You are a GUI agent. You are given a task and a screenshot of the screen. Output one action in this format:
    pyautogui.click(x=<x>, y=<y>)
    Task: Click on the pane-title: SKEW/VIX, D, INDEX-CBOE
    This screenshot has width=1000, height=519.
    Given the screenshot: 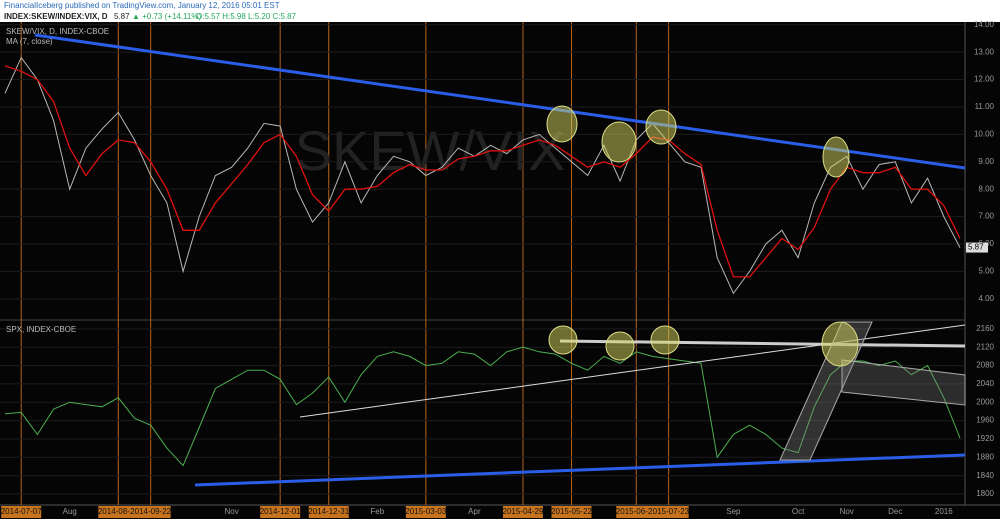 What is the action you would take?
    pyautogui.click(x=57, y=31)
    